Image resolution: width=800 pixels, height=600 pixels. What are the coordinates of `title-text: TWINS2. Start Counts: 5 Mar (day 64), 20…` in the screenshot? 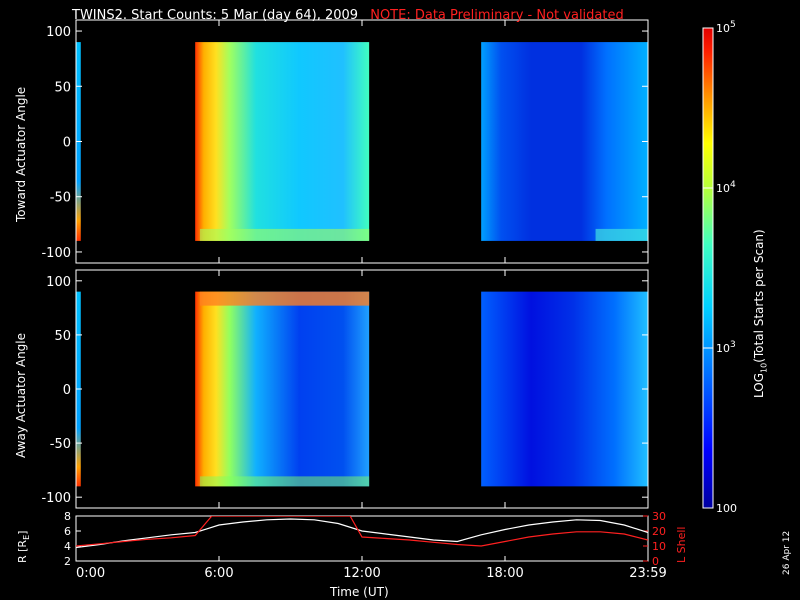 It's located at (215, 15).